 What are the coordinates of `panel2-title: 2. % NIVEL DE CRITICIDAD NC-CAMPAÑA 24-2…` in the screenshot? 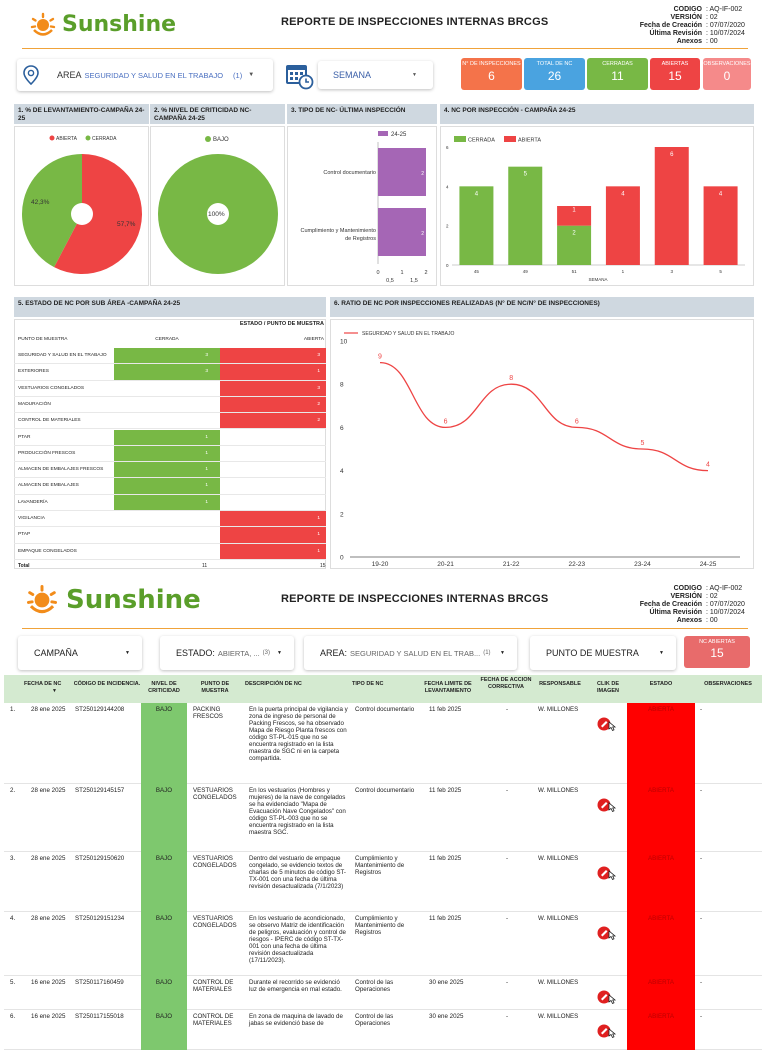 It's located at (217, 114).